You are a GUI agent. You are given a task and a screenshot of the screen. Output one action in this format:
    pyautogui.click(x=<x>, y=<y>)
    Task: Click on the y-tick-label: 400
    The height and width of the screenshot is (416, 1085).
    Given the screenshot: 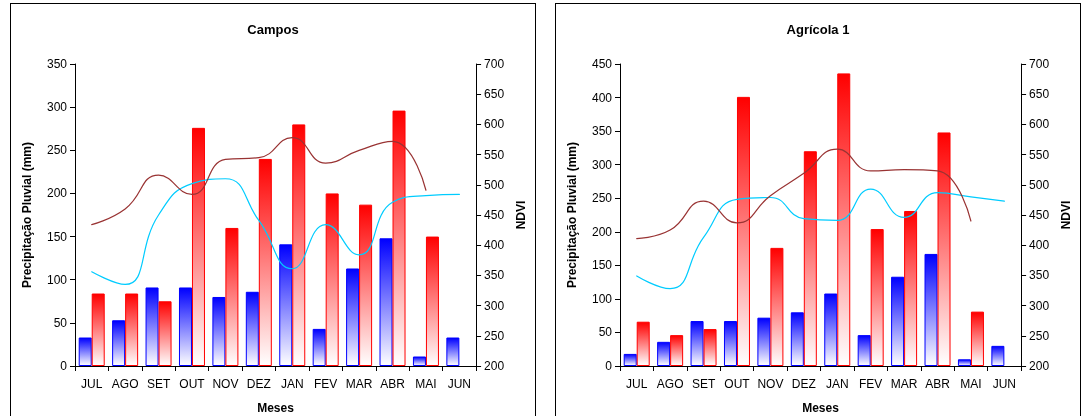 What is the action you would take?
    pyautogui.click(x=602, y=97)
    